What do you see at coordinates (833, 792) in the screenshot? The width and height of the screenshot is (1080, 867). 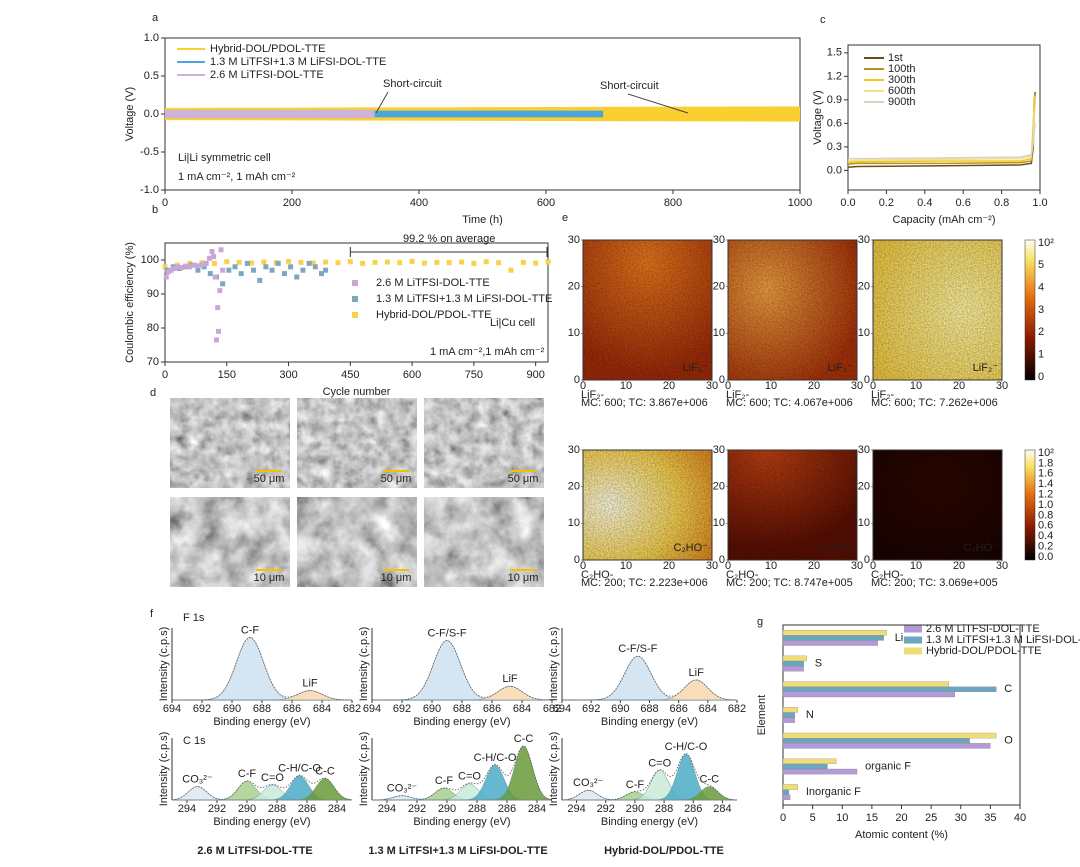 I see `category-label: Inorganic F` at bounding box center [833, 792].